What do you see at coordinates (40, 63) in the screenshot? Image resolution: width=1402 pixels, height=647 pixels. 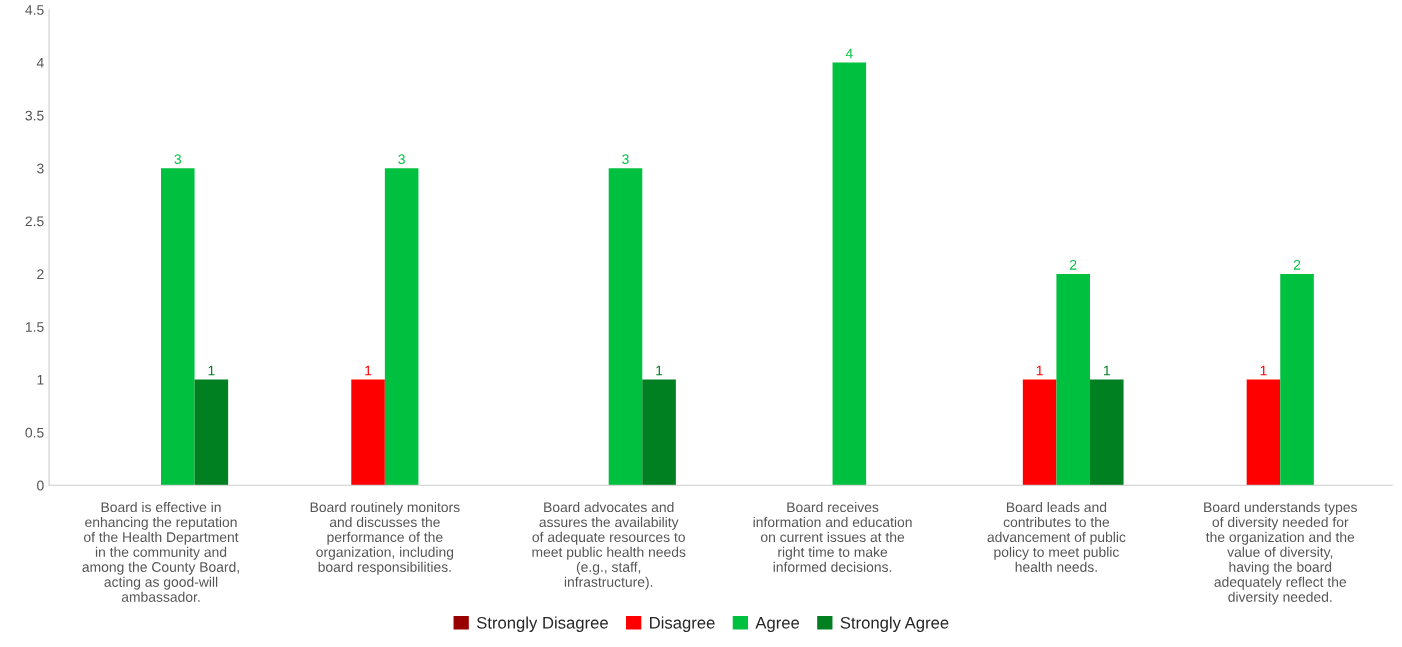 I see `y-tick-label: 4` at bounding box center [40, 63].